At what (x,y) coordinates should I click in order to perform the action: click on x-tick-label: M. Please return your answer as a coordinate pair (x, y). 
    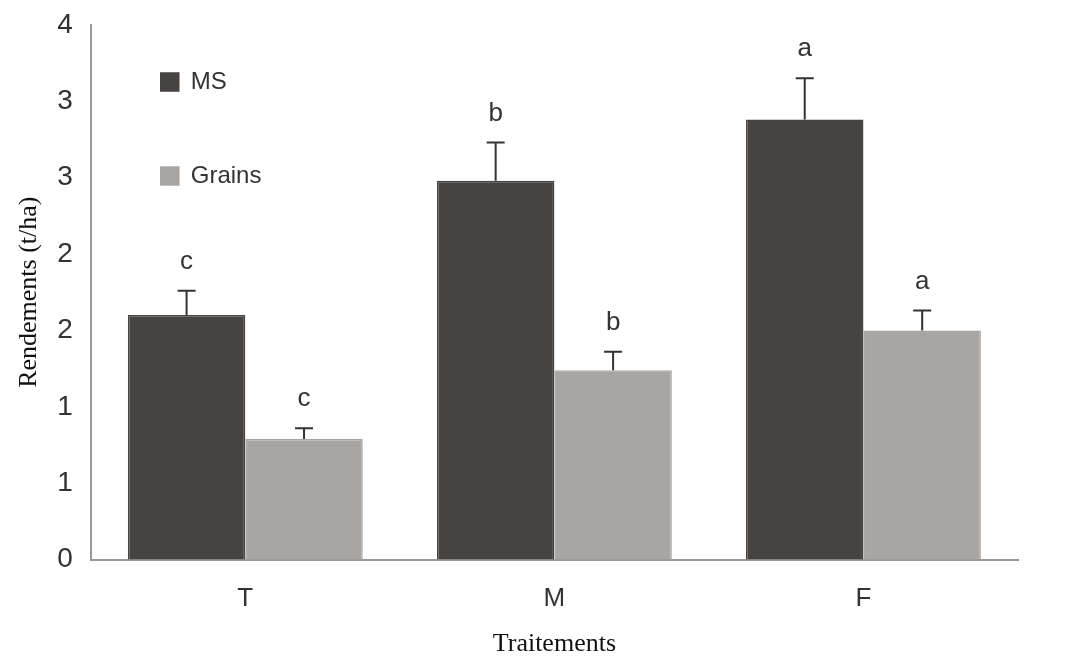
    Looking at the image, I should click on (554, 597).